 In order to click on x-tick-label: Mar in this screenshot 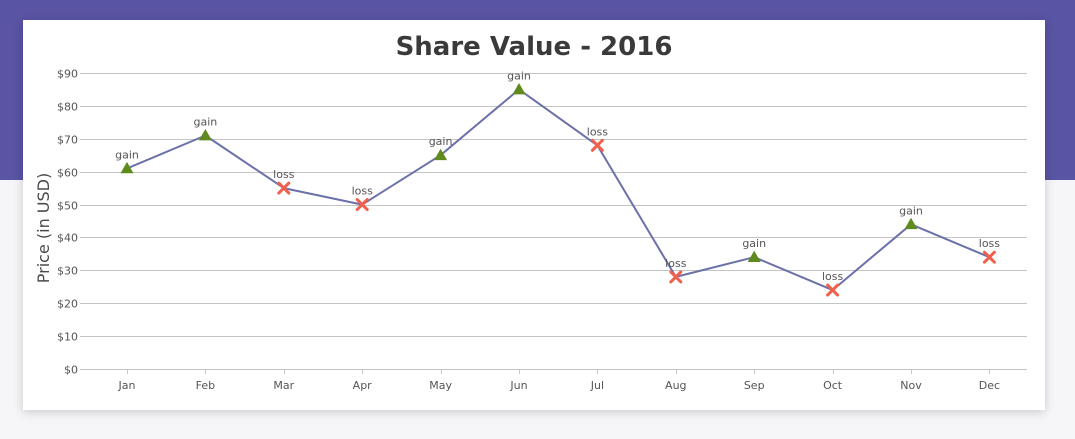, I will do `click(283, 385)`.